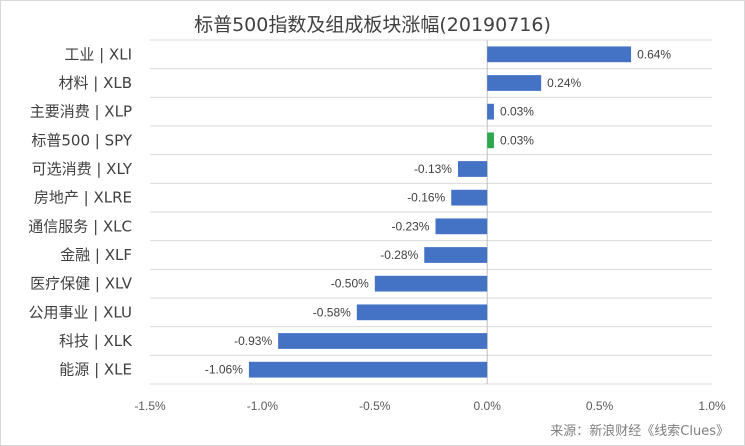  I want to click on category-label: 主要消费 | XLP, so click(81, 112).